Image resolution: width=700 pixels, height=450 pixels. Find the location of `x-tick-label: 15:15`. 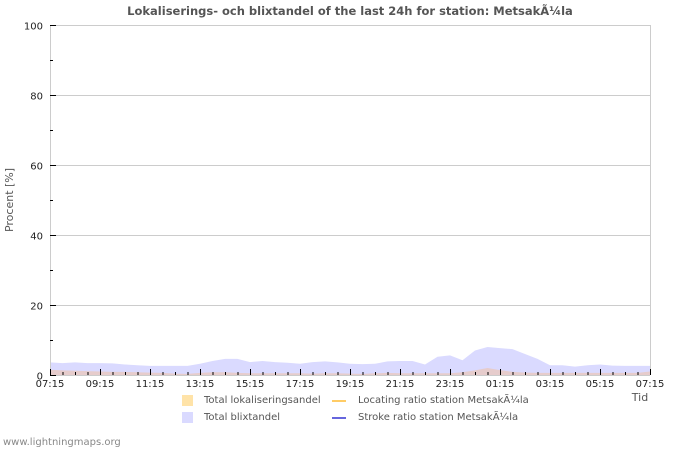

x-tick-label: 15:15 is located at coordinates (250, 384).